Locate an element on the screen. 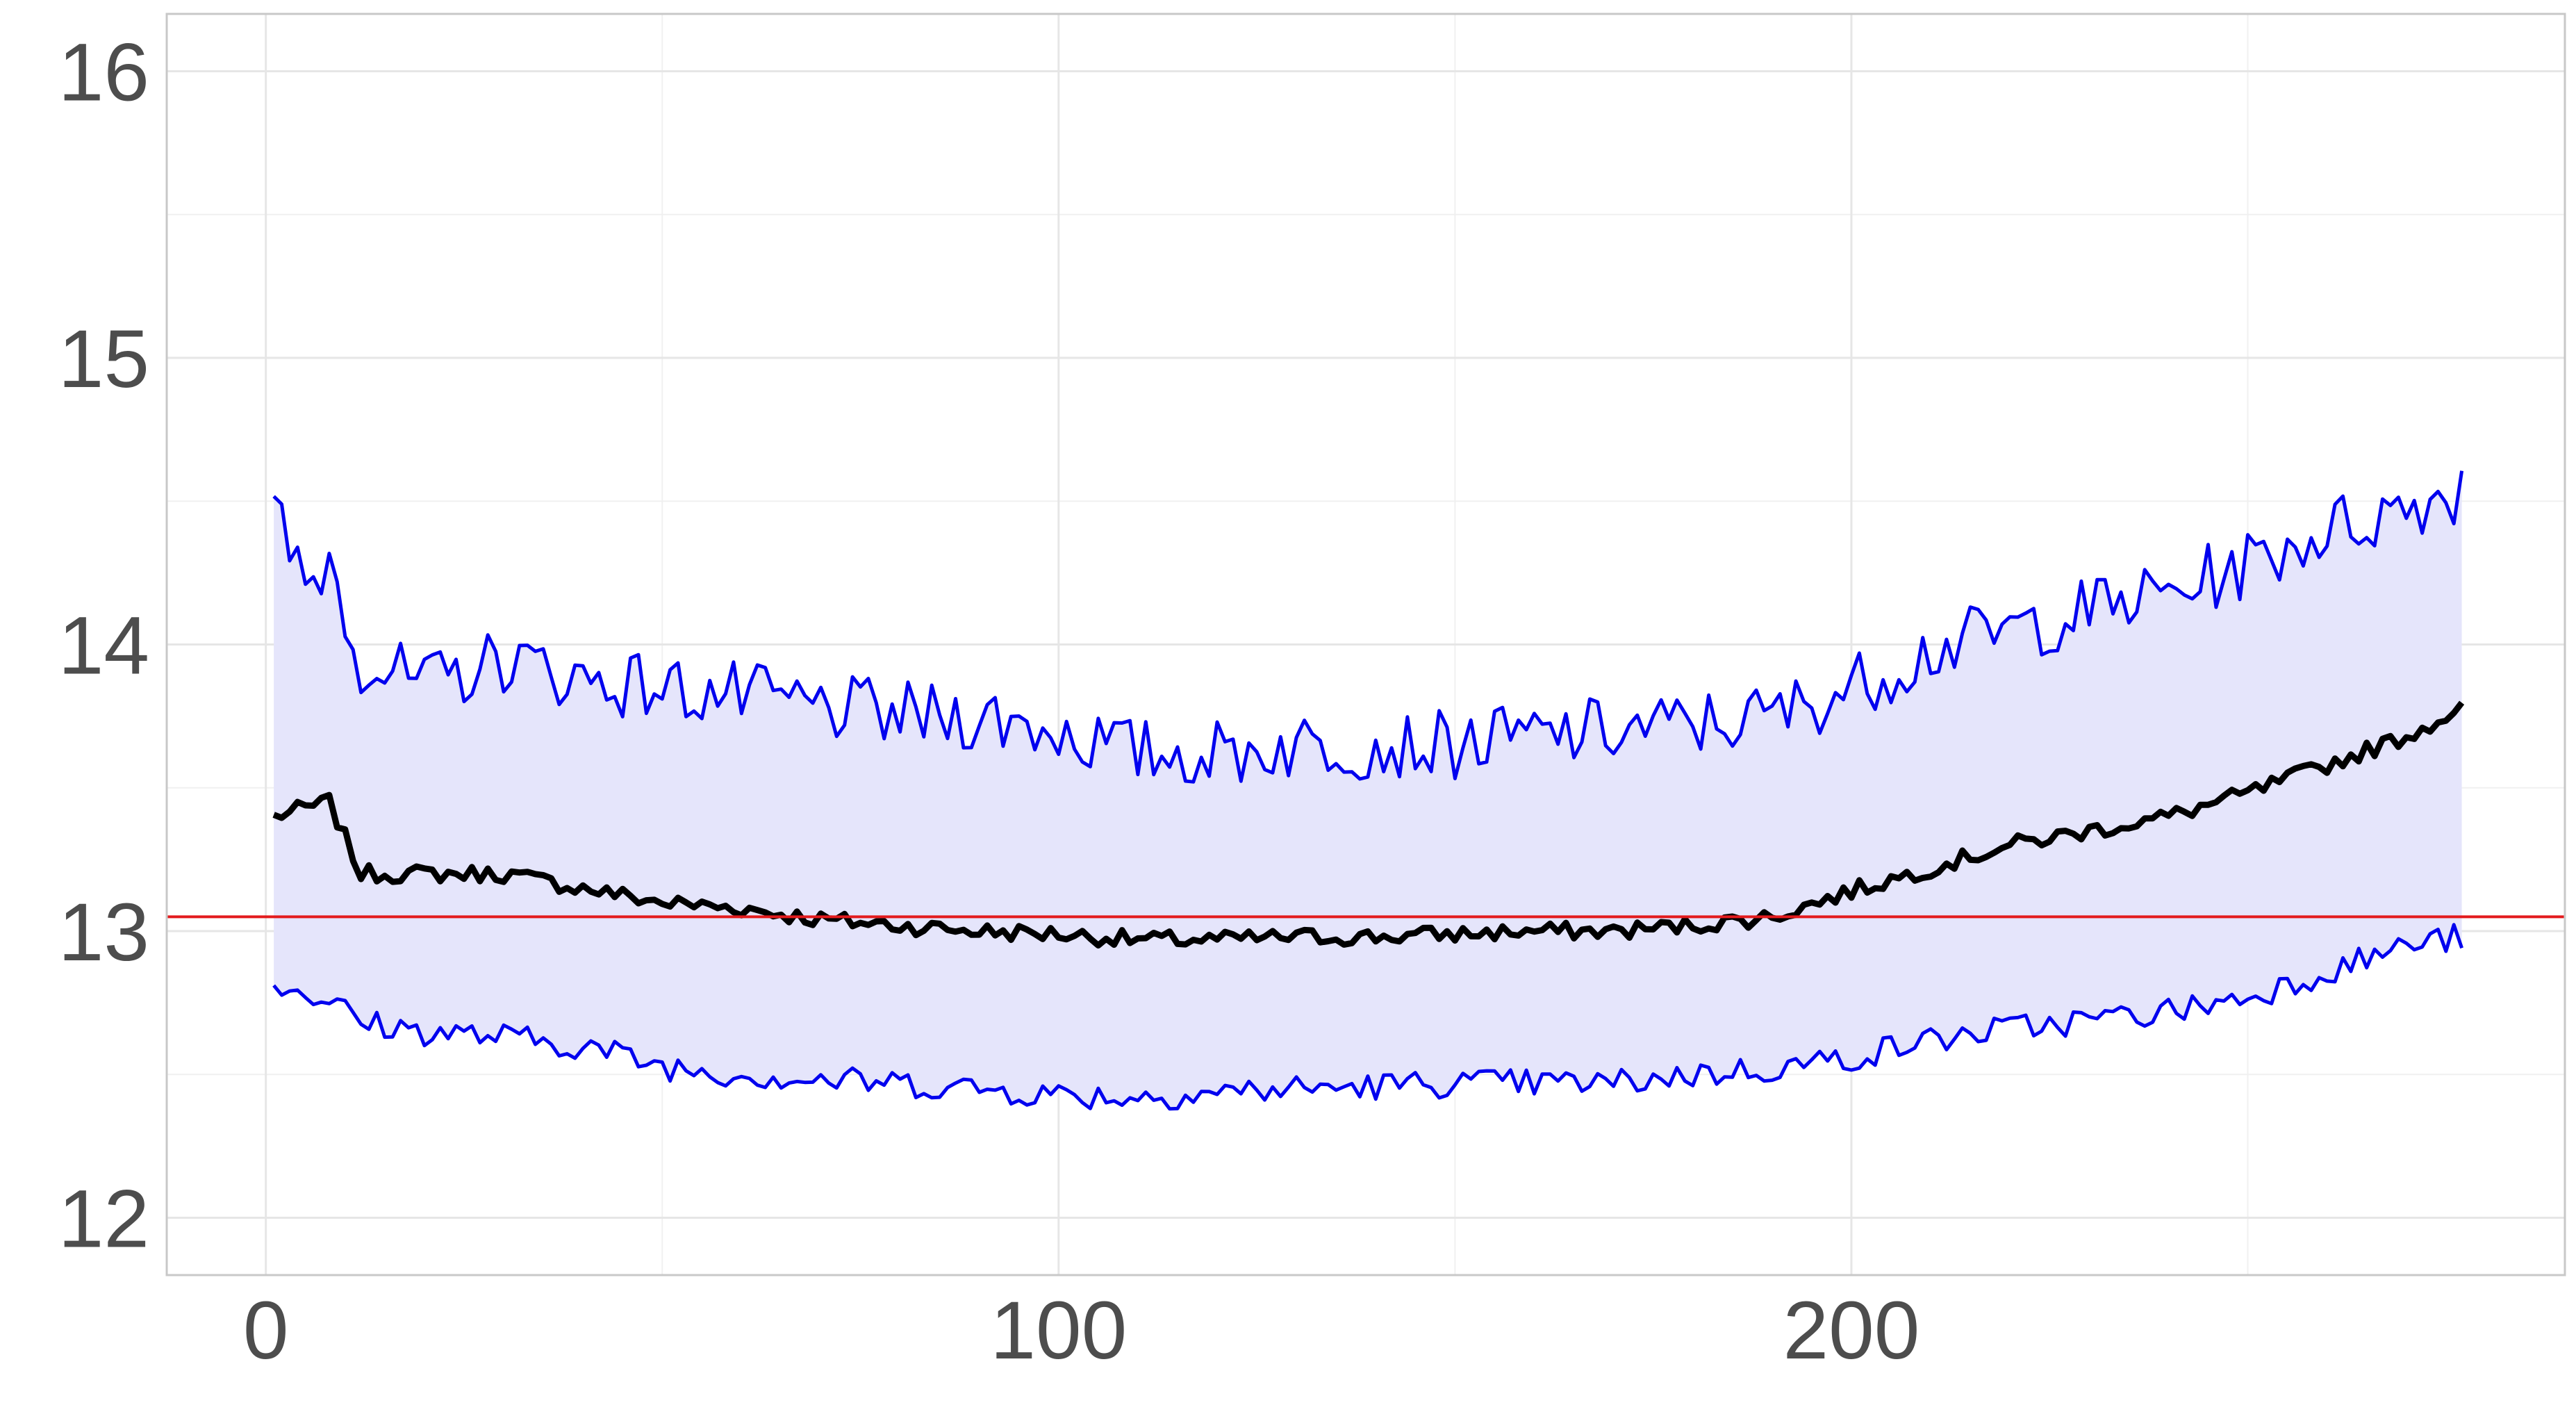 Image resolution: width=2576 pixels, height=1421 pixels. center-line is located at coordinates (1368, 824).